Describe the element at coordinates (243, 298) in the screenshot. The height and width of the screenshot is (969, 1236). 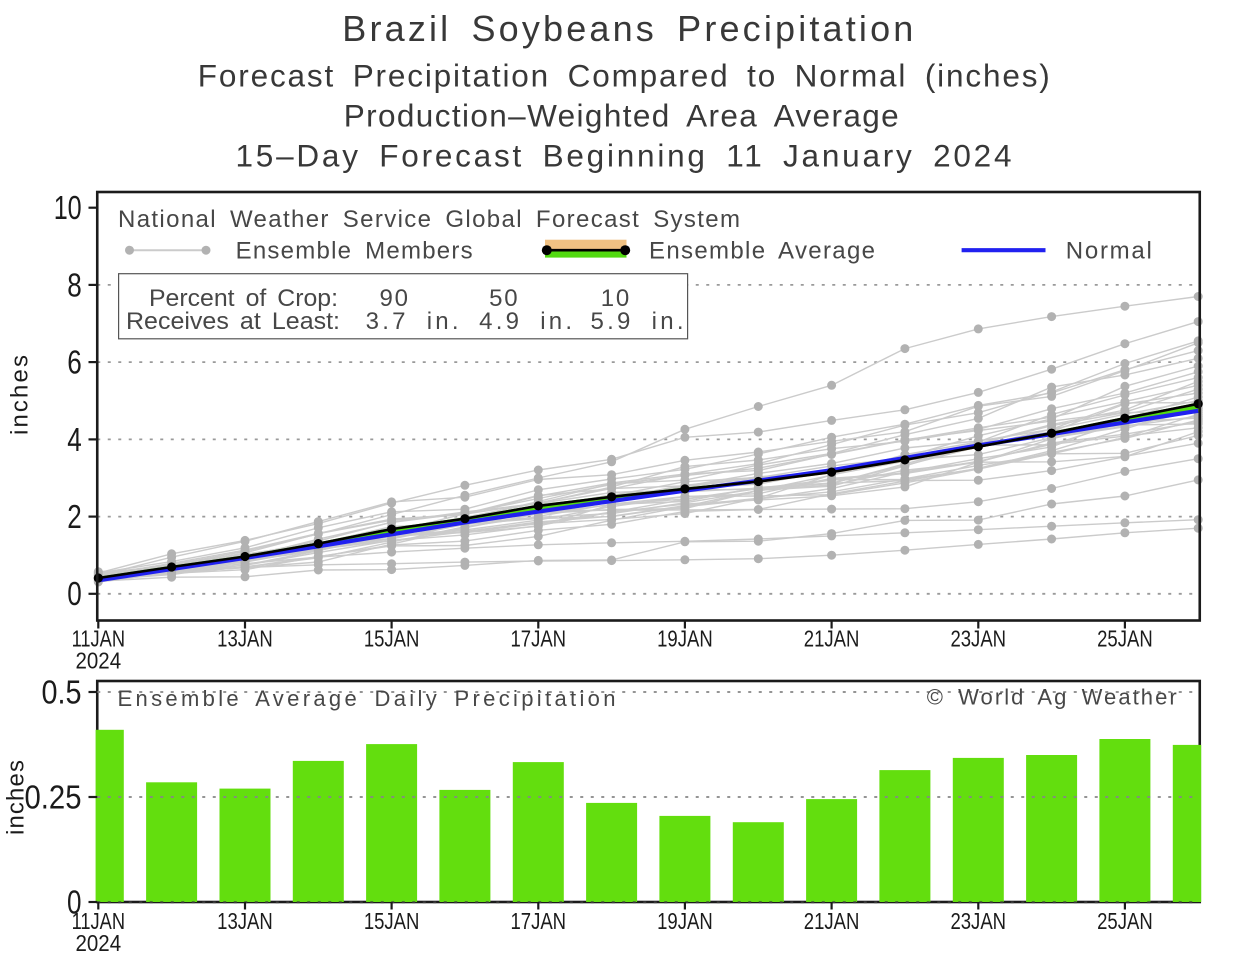
I see `svg-text: Percent of Crop:` at that location.